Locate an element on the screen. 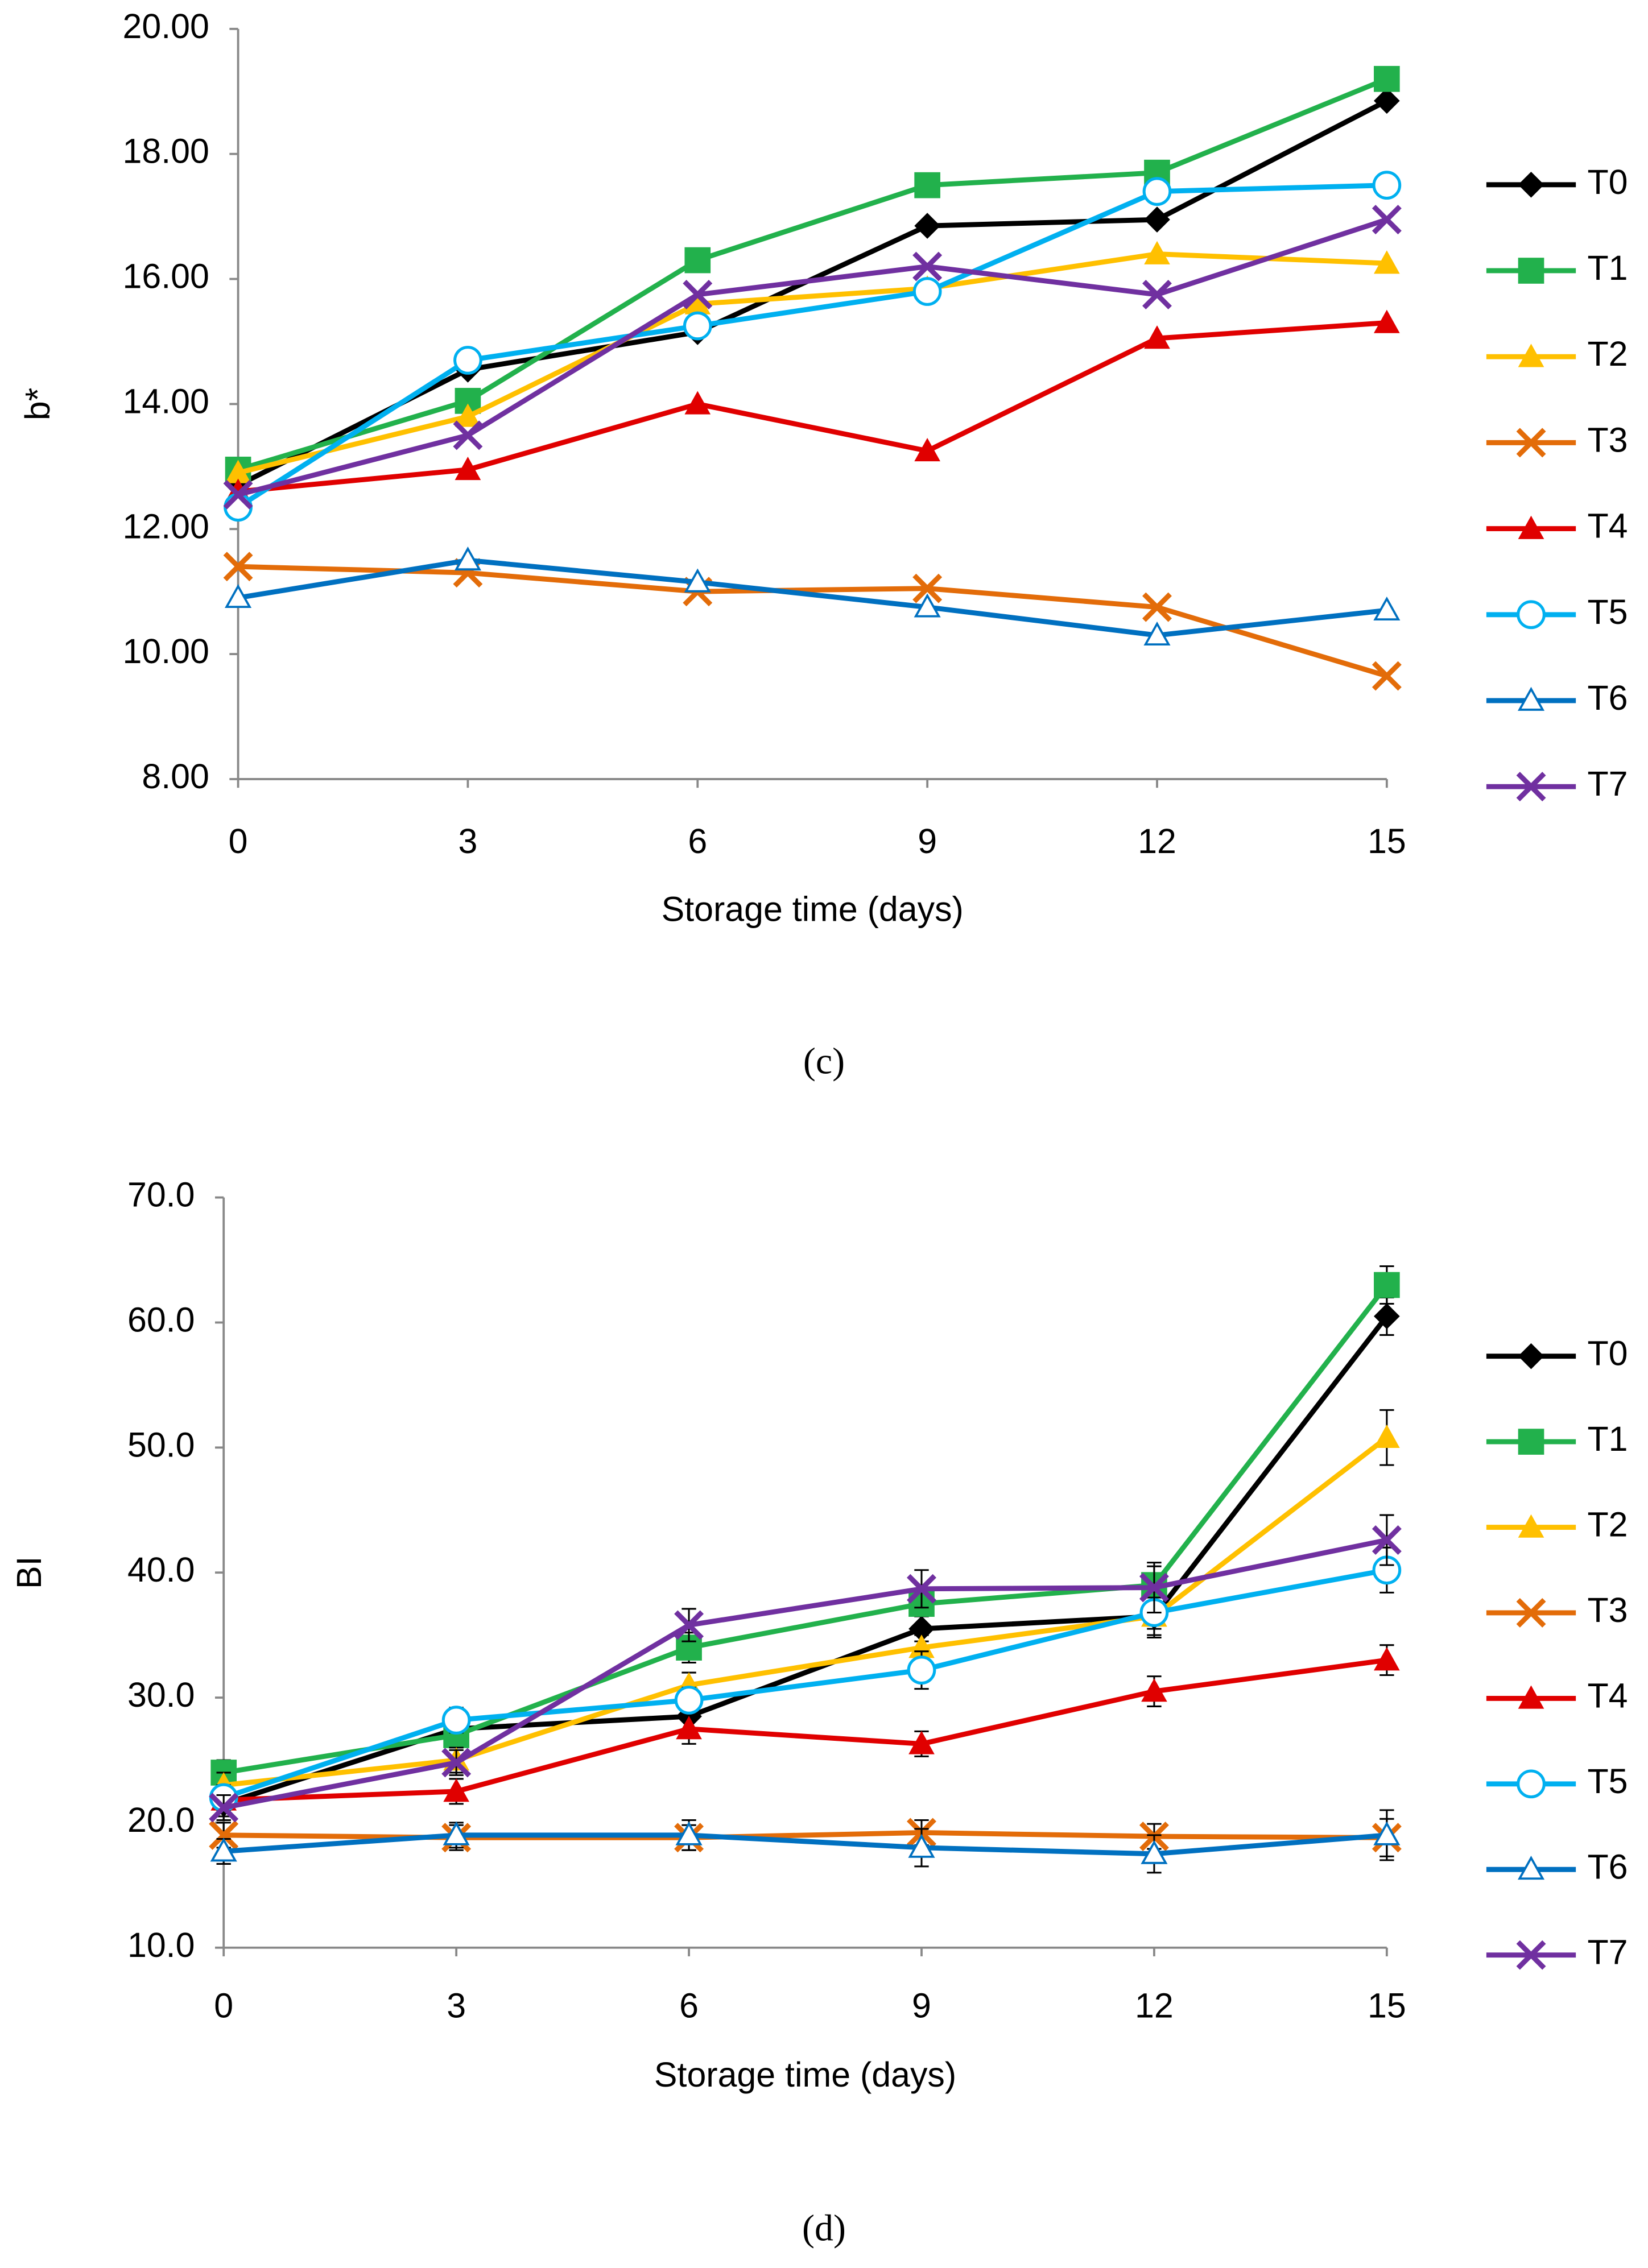  y-tick-label: 20.0 is located at coordinates (161, 1820).